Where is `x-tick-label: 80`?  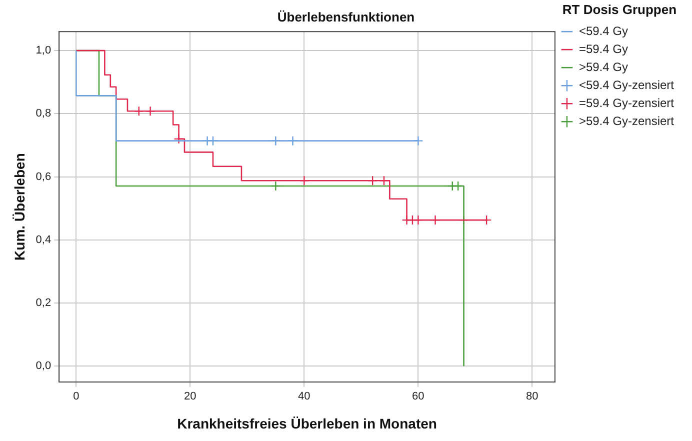 x-tick-label: 80 is located at coordinates (532, 396).